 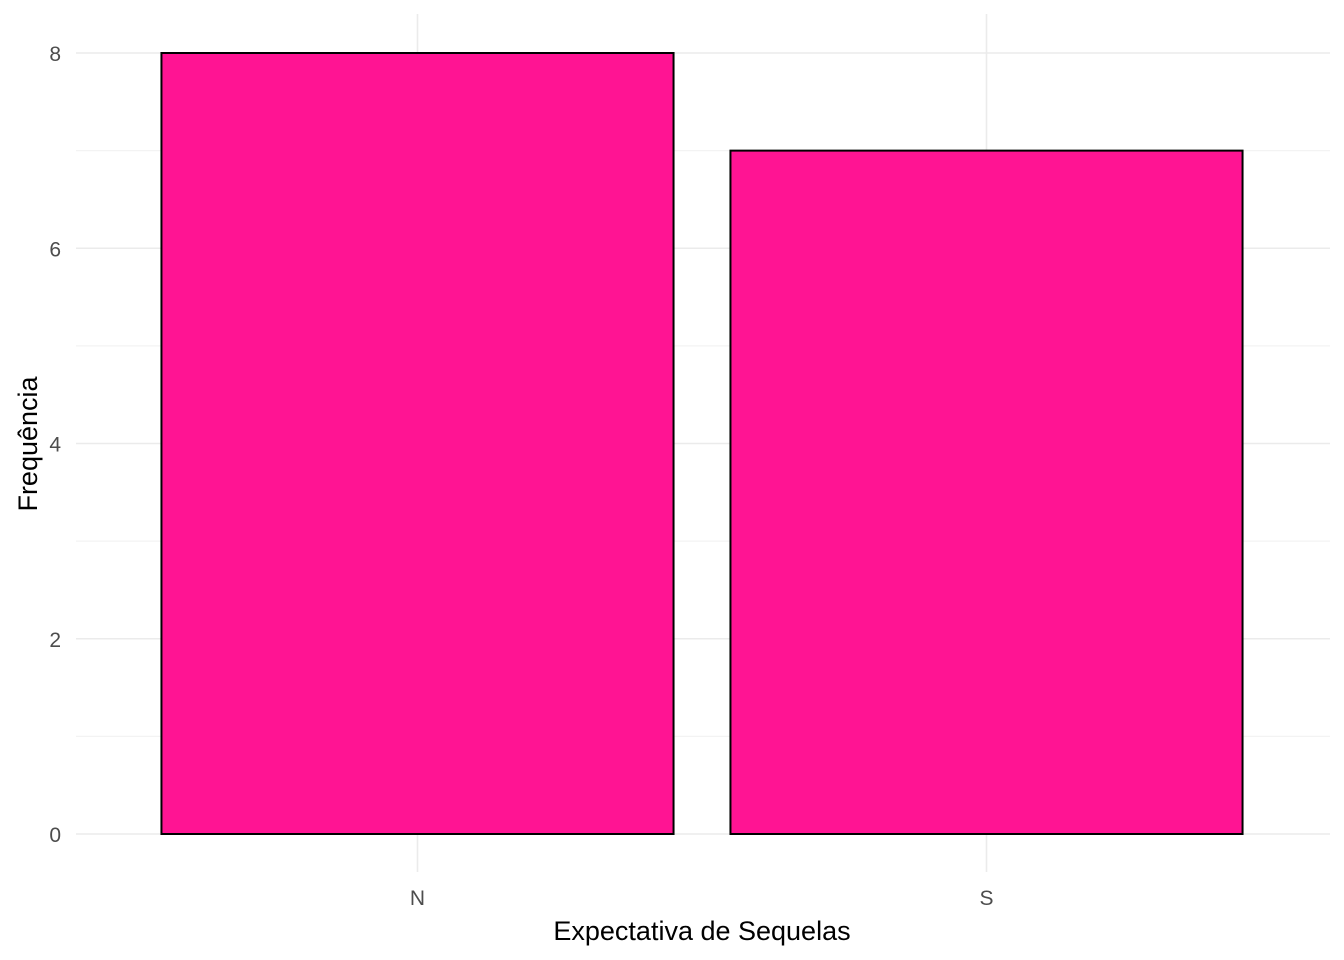 What do you see at coordinates (986, 898) in the screenshot?
I see `x-tick-label: S` at bounding box center [986, 898].